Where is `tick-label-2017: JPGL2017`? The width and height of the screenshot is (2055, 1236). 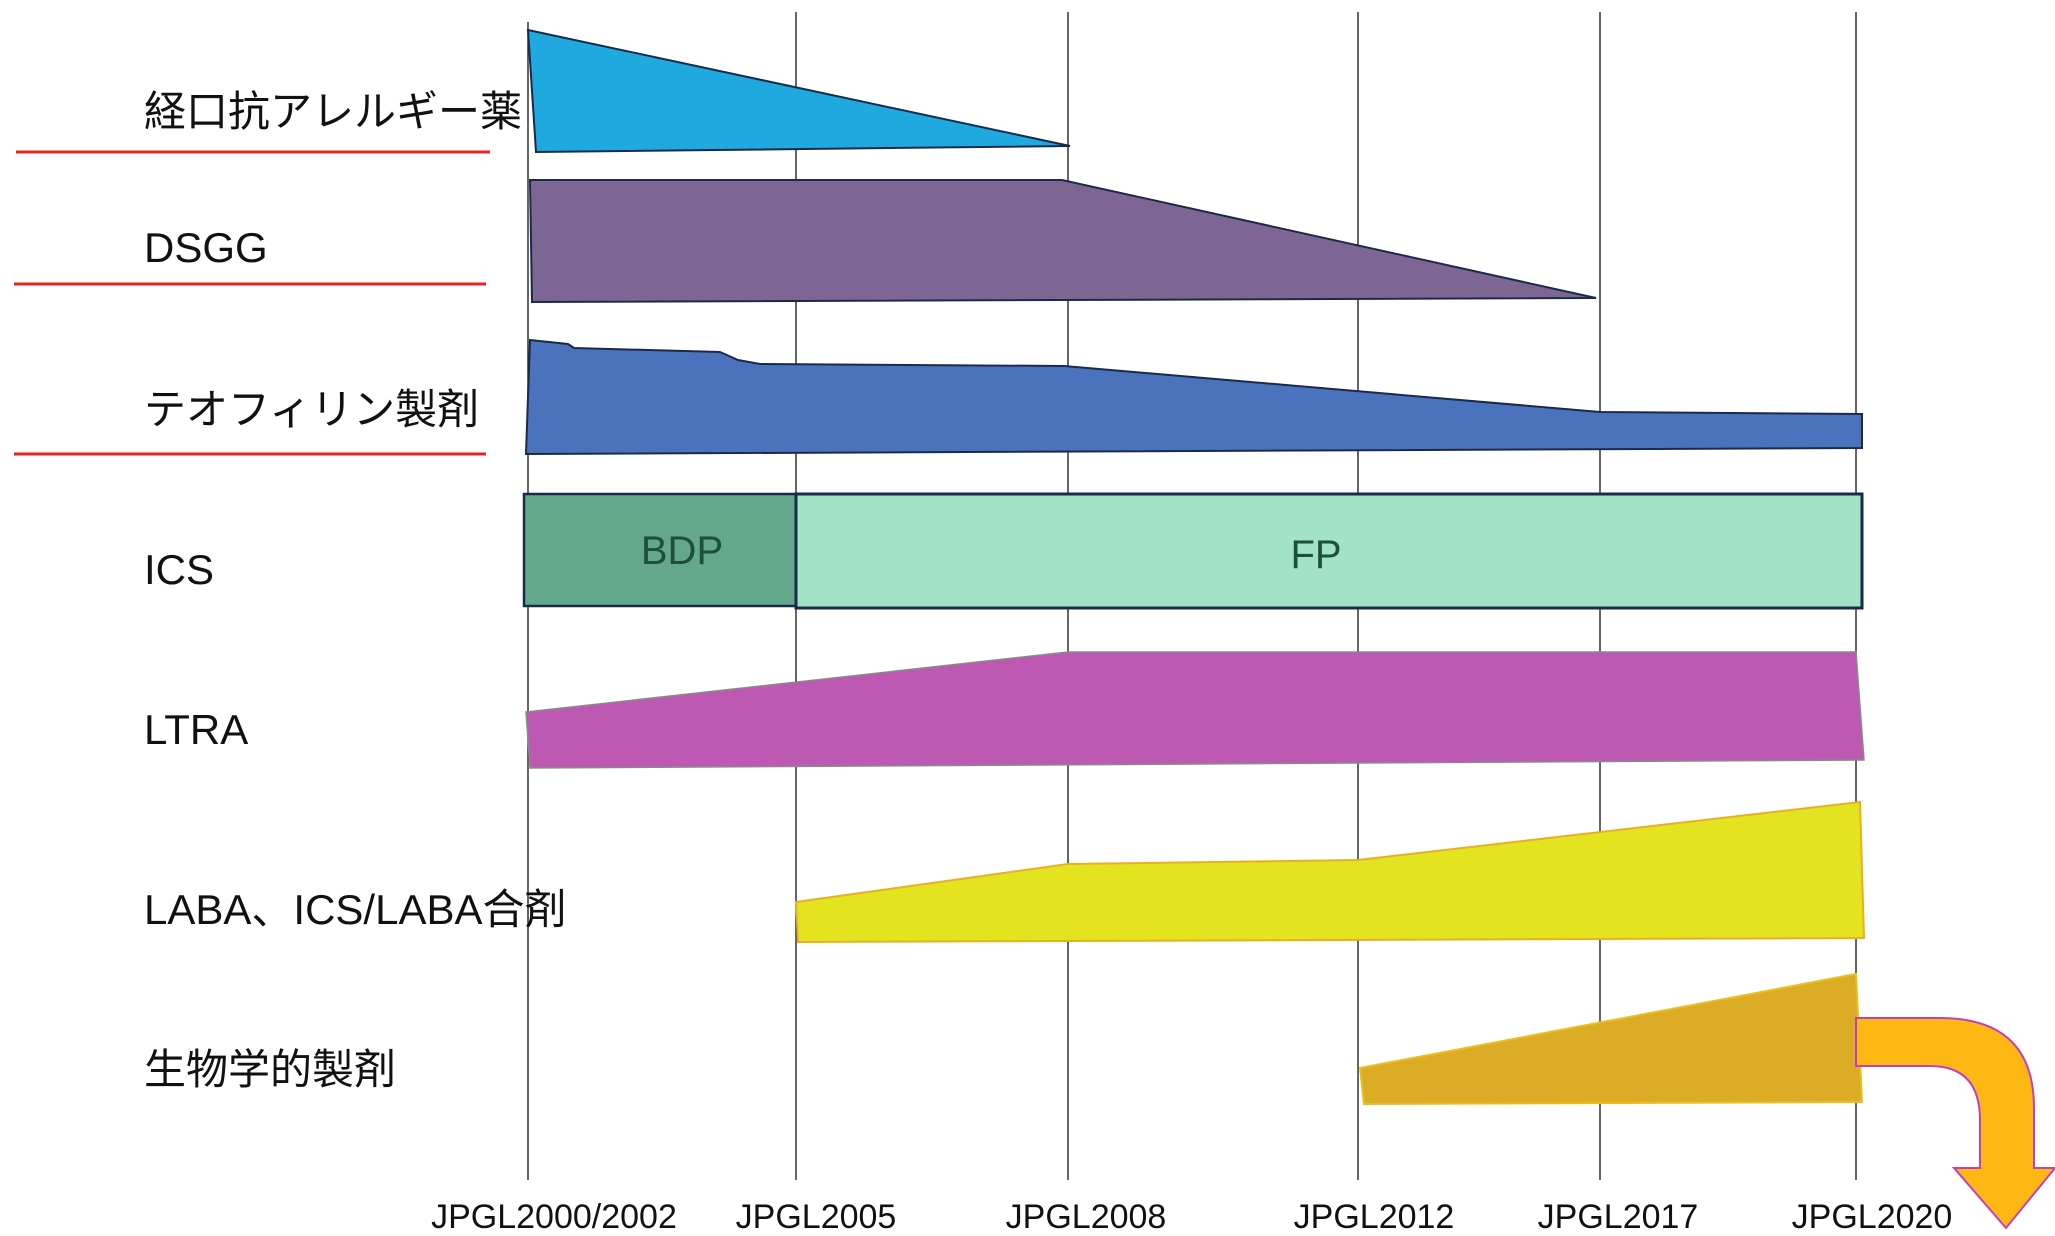 tick-label-2017: JPGL2017 is located at coordinates (1618, 1217).